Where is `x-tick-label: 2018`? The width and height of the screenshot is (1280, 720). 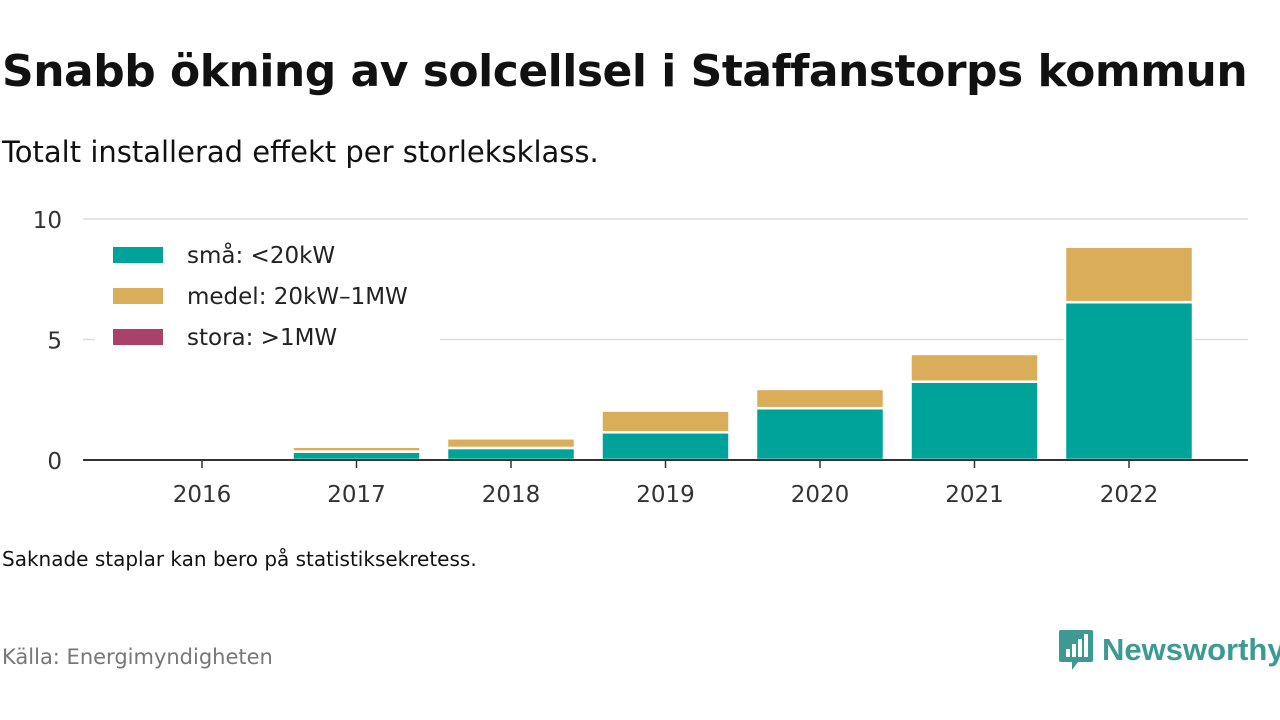
x-tick-label: 2018 is located at coordinates (511, 495).